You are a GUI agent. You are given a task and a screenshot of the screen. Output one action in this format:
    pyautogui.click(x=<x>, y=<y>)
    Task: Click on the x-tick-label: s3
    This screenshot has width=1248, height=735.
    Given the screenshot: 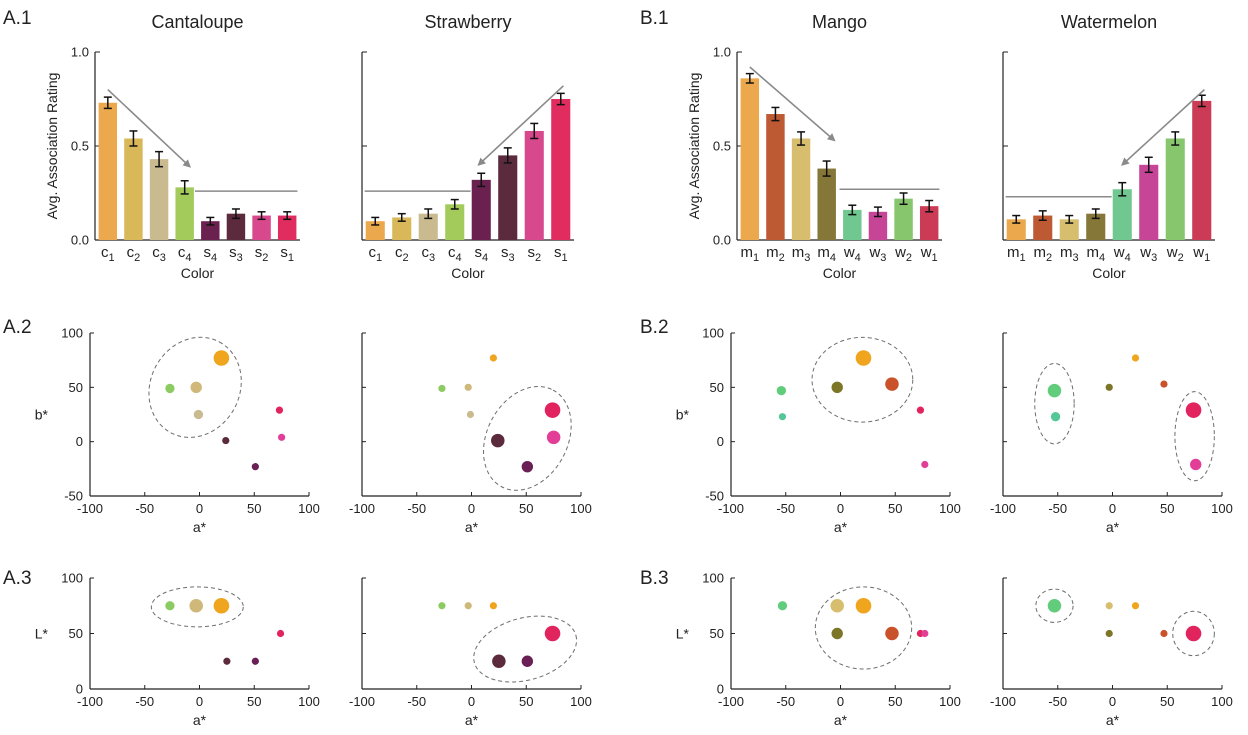 What is the action you would take?
    pyautogui.click(x=508, y=254)
    